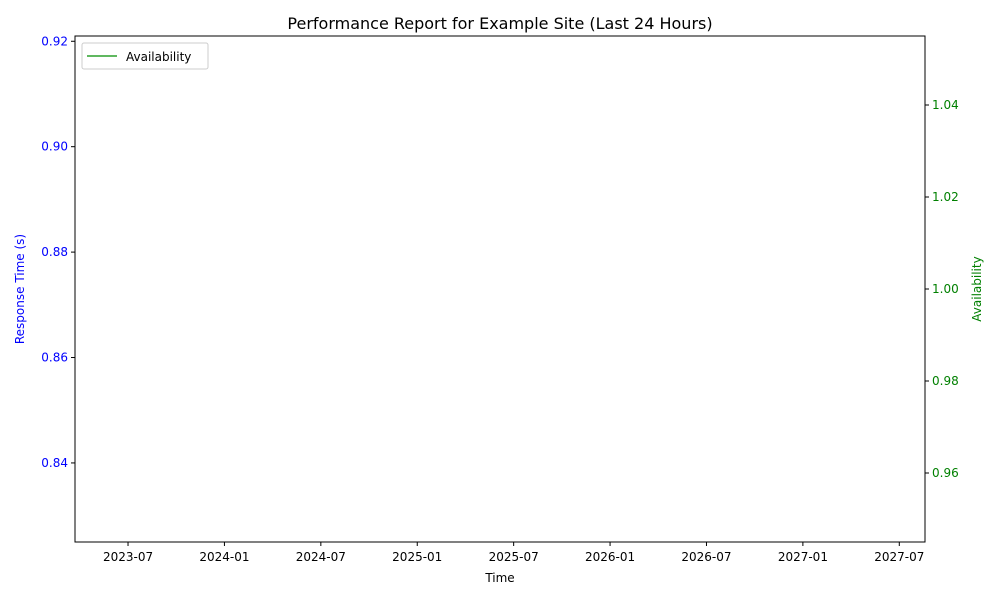  Describe the element at coordinates (321, 557) in the screenshot. I see `x-tick-label: 2024-07` at that location.